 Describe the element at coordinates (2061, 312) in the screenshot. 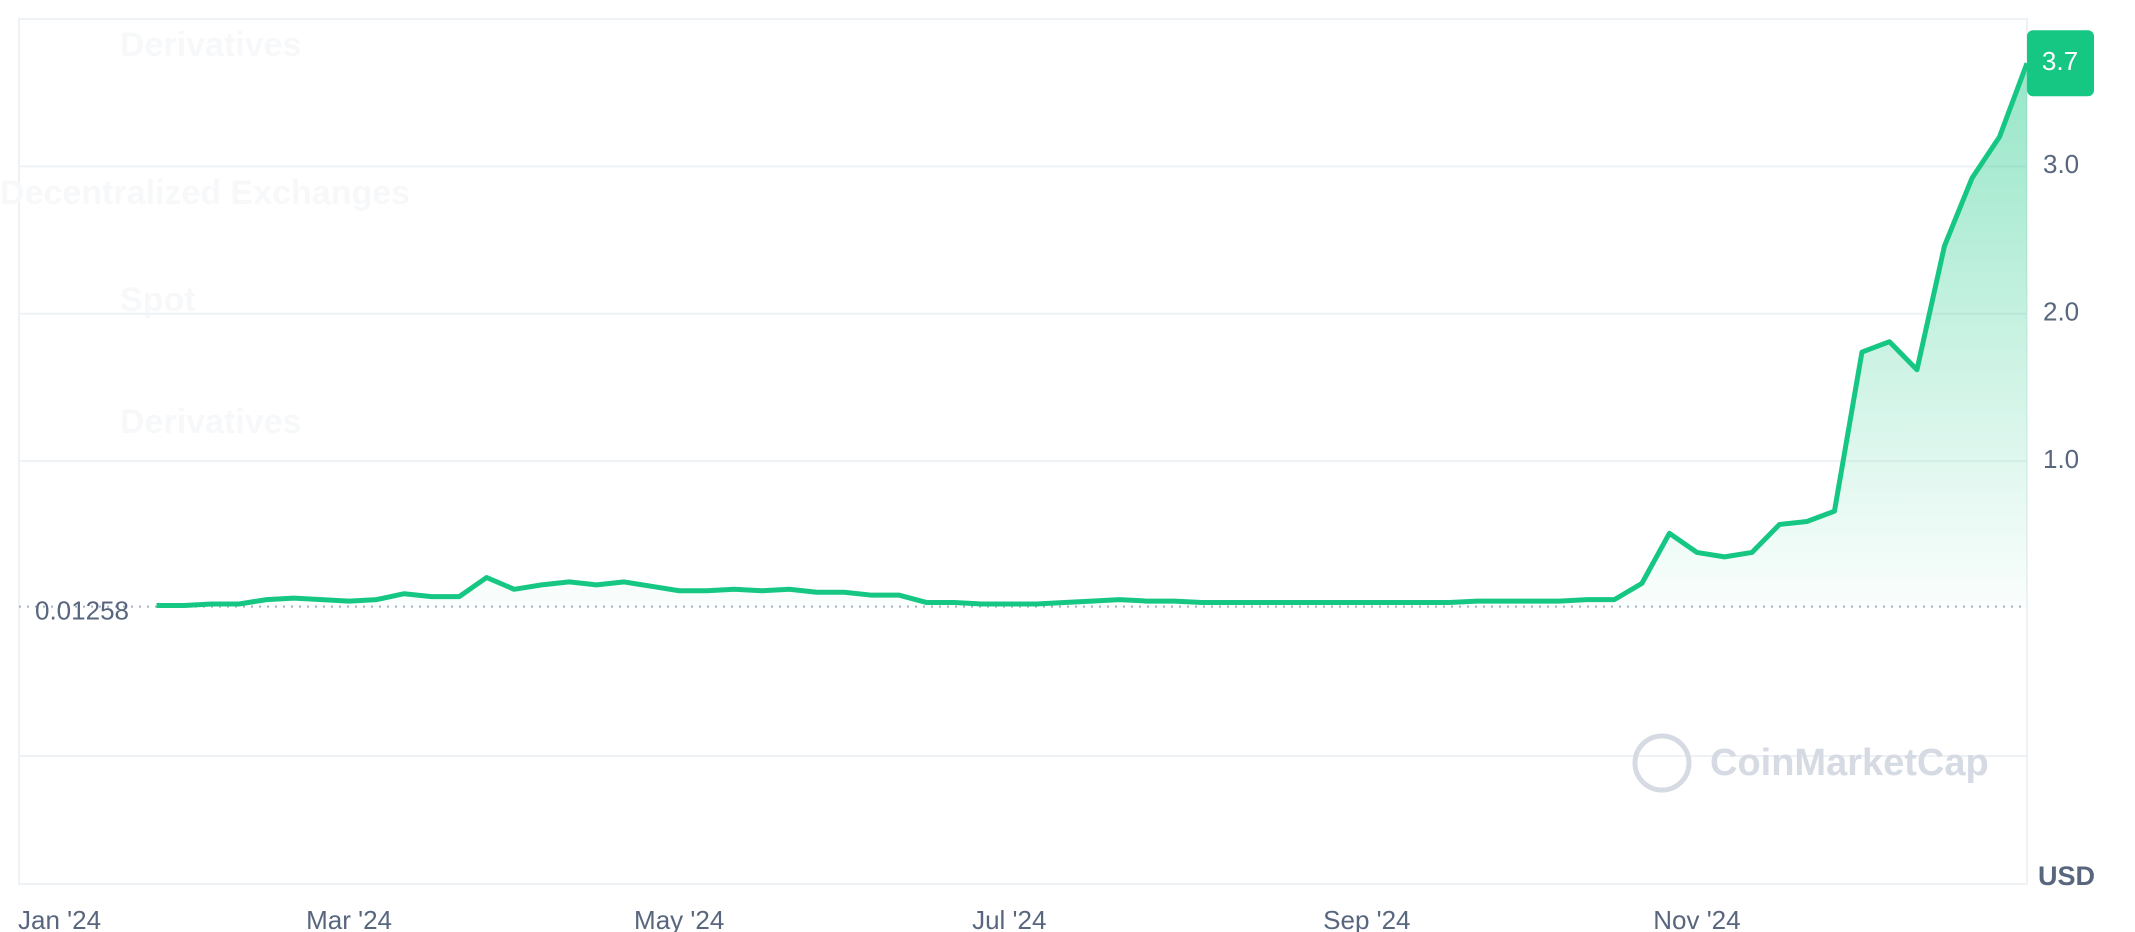

I see `y-tick-label: 2.0` at that location.